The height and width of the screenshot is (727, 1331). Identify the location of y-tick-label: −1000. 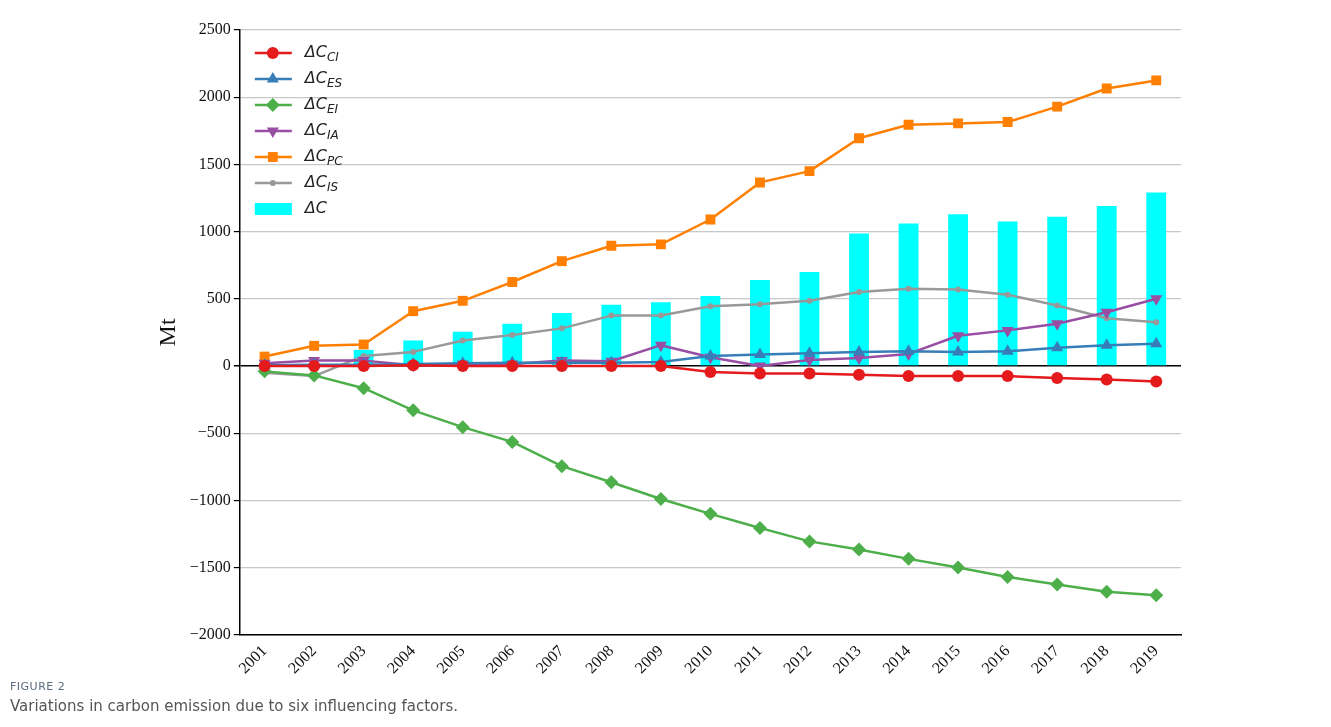
(210, 499).